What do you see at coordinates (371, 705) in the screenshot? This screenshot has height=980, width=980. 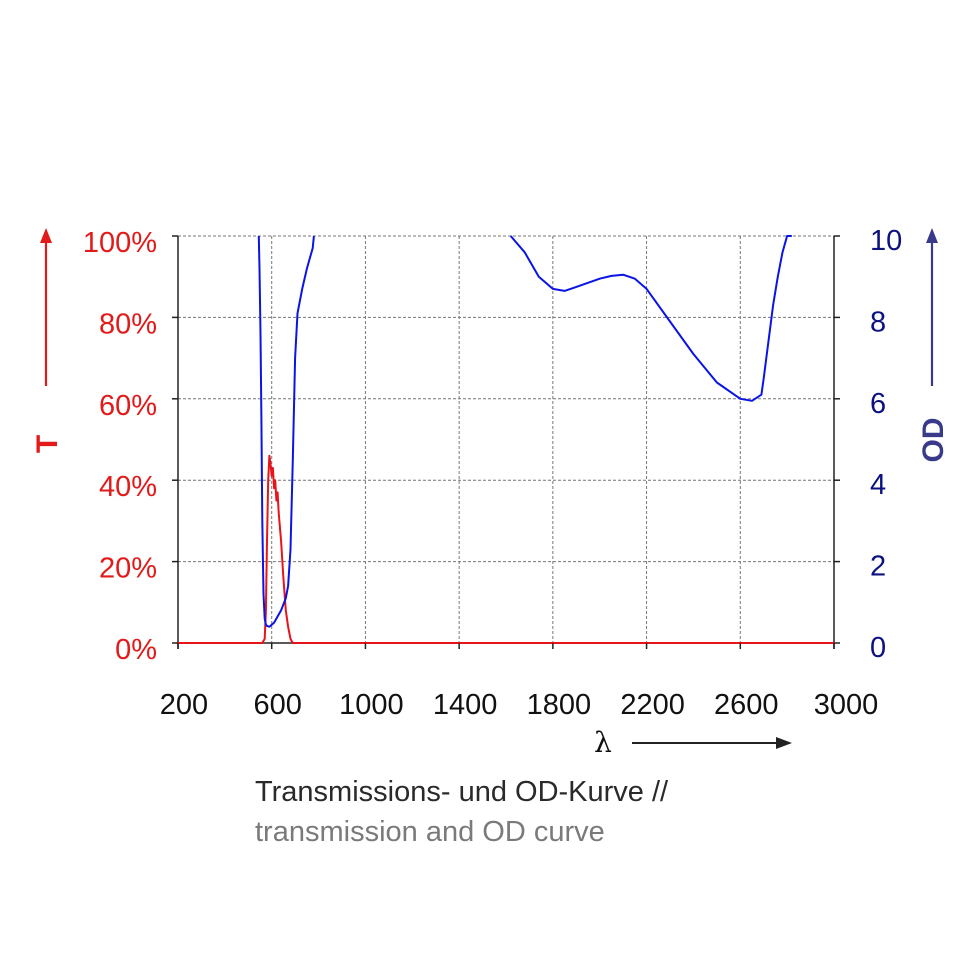 I see `x-tick-label: 1000` at bounding box center [371, 705].